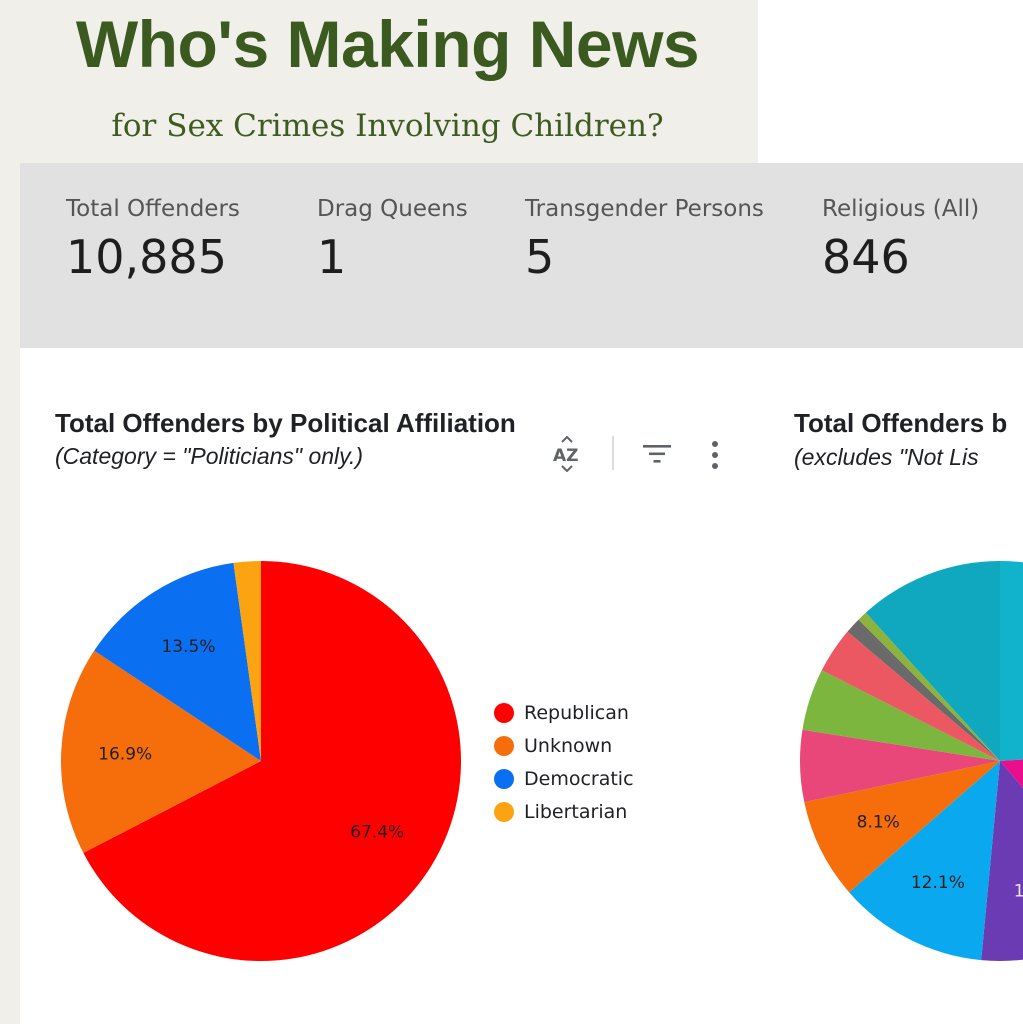  I want to click on pie-slice-label: 12.7%, so click(1018, 892).